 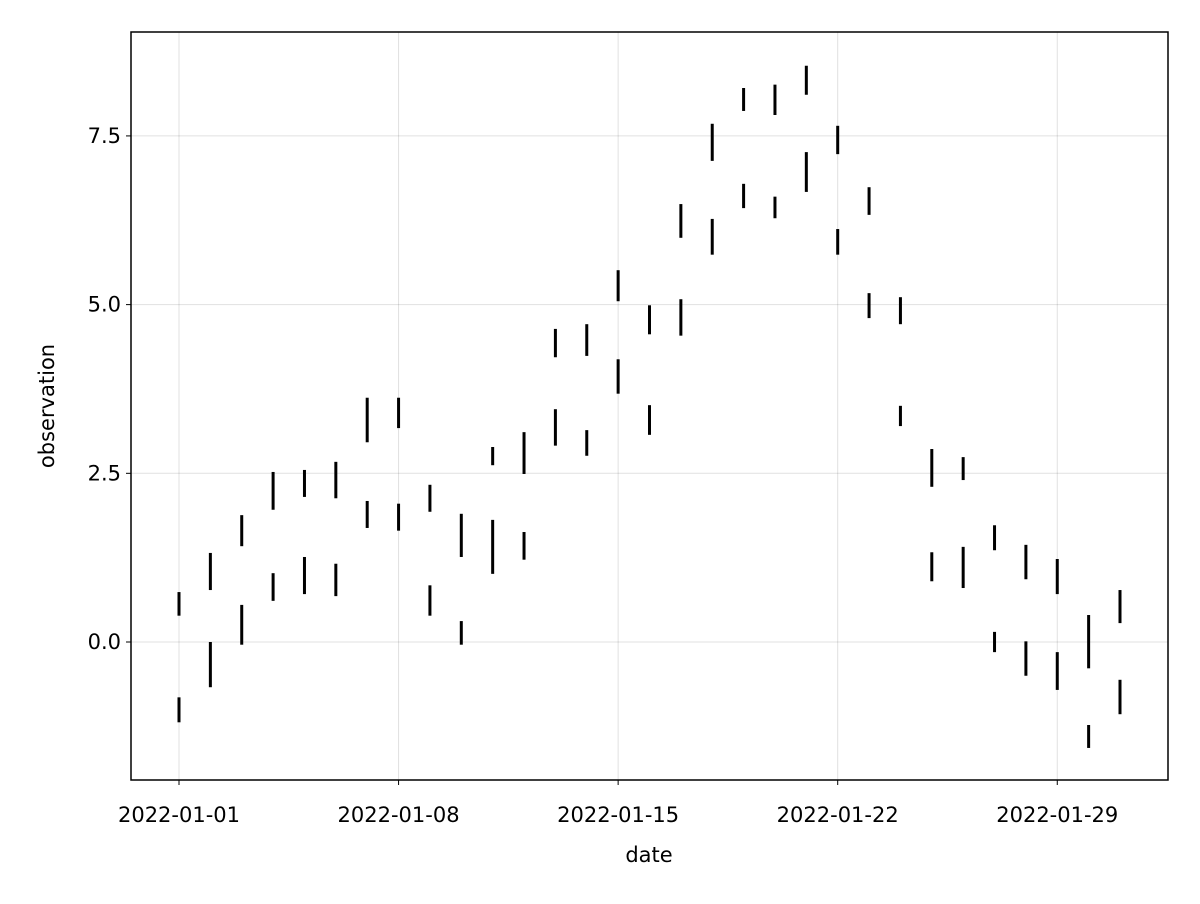 What do you see at coordinates (179, 815) in the screenshot?
I see `x-tick-label: 2022-01-01` at bounding box center [179, 815].